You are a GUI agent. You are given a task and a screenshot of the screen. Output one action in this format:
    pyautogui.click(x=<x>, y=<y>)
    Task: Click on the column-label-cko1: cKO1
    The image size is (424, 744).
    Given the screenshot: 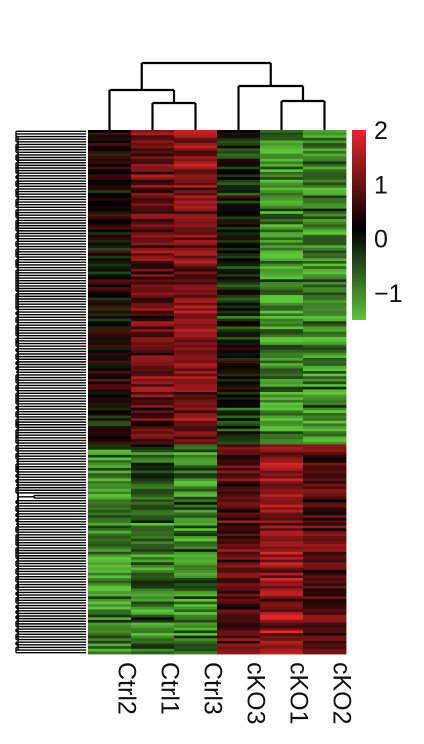 What is the action you would take?
    pyautogui.click(x=299, y=693)
    